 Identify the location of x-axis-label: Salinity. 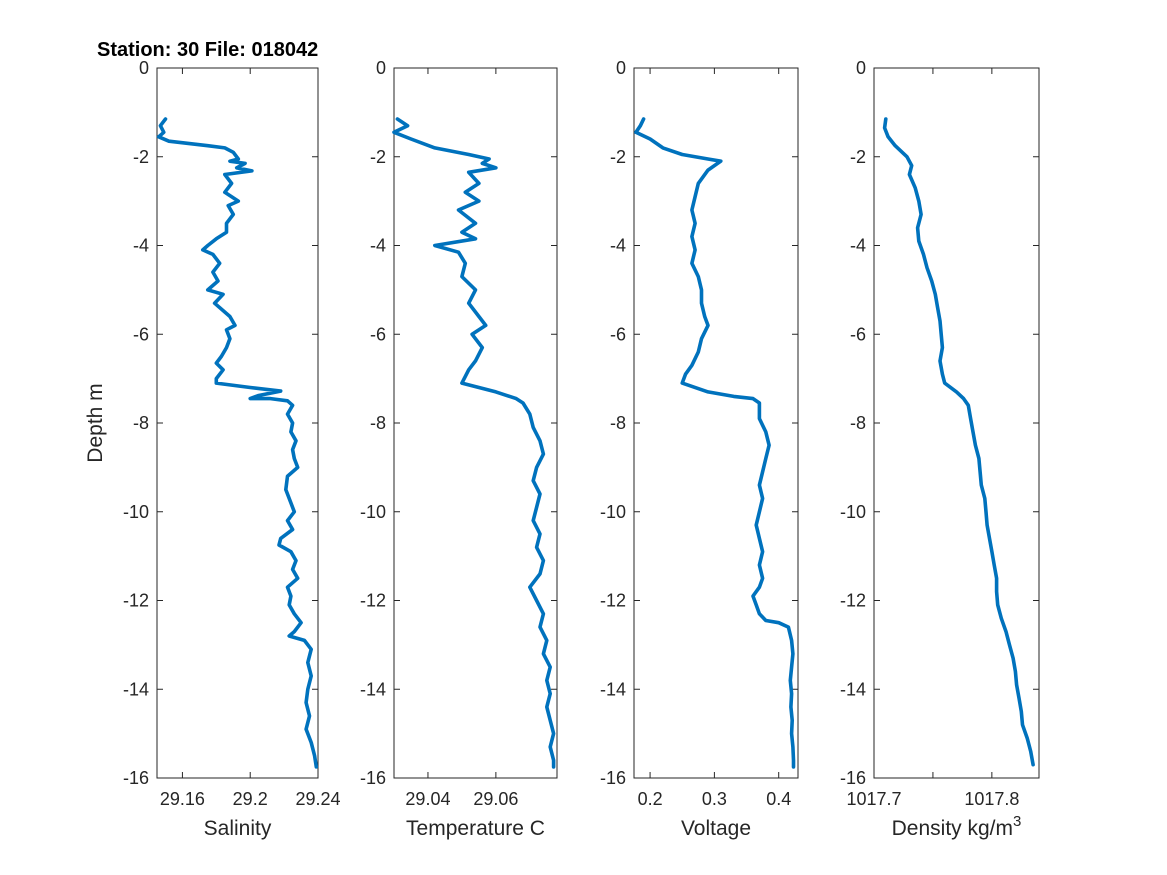
(238, 828).